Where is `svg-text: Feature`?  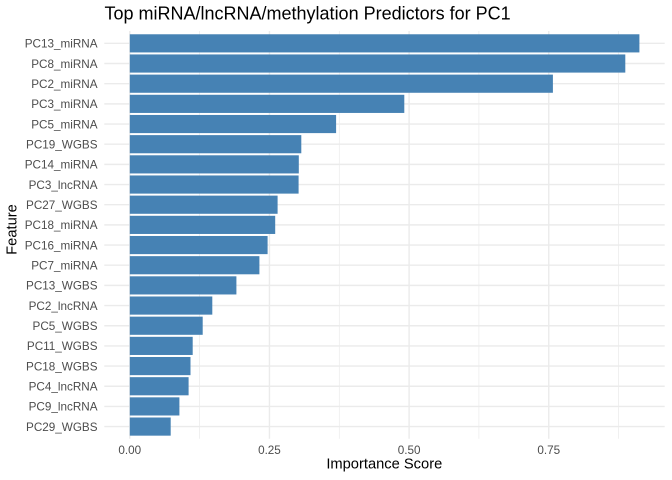
svg-text: Feature is located at coordinates (13, 229).